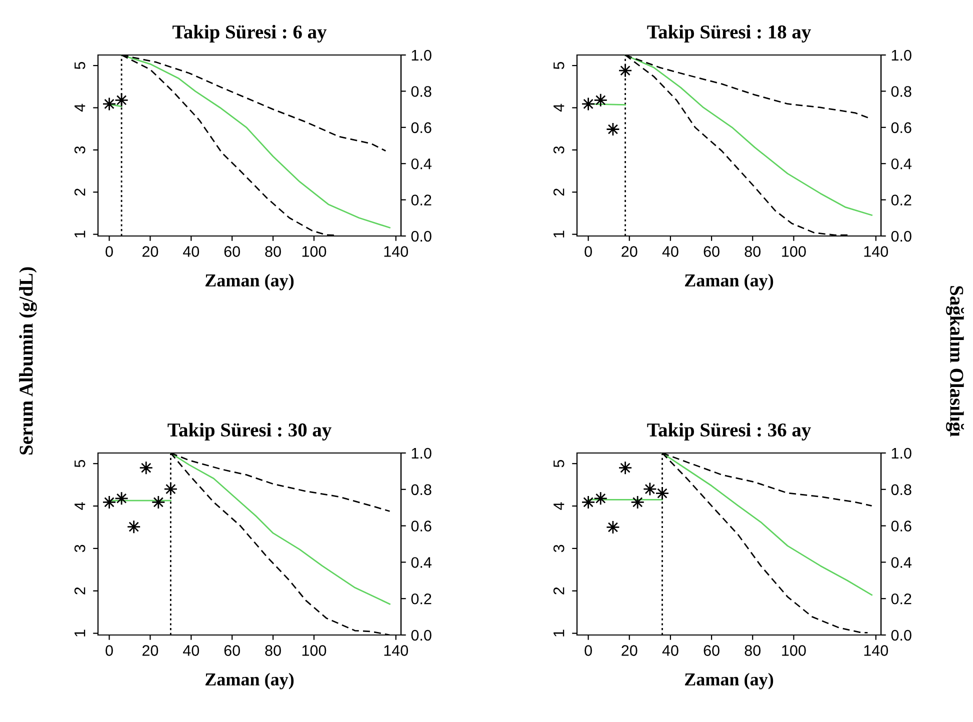  What do you see at coordinates (955, 361) in the screenshot?
I see `y2-axis-title: Sağkalım Olasılığı` at bounding box center [955, 361].